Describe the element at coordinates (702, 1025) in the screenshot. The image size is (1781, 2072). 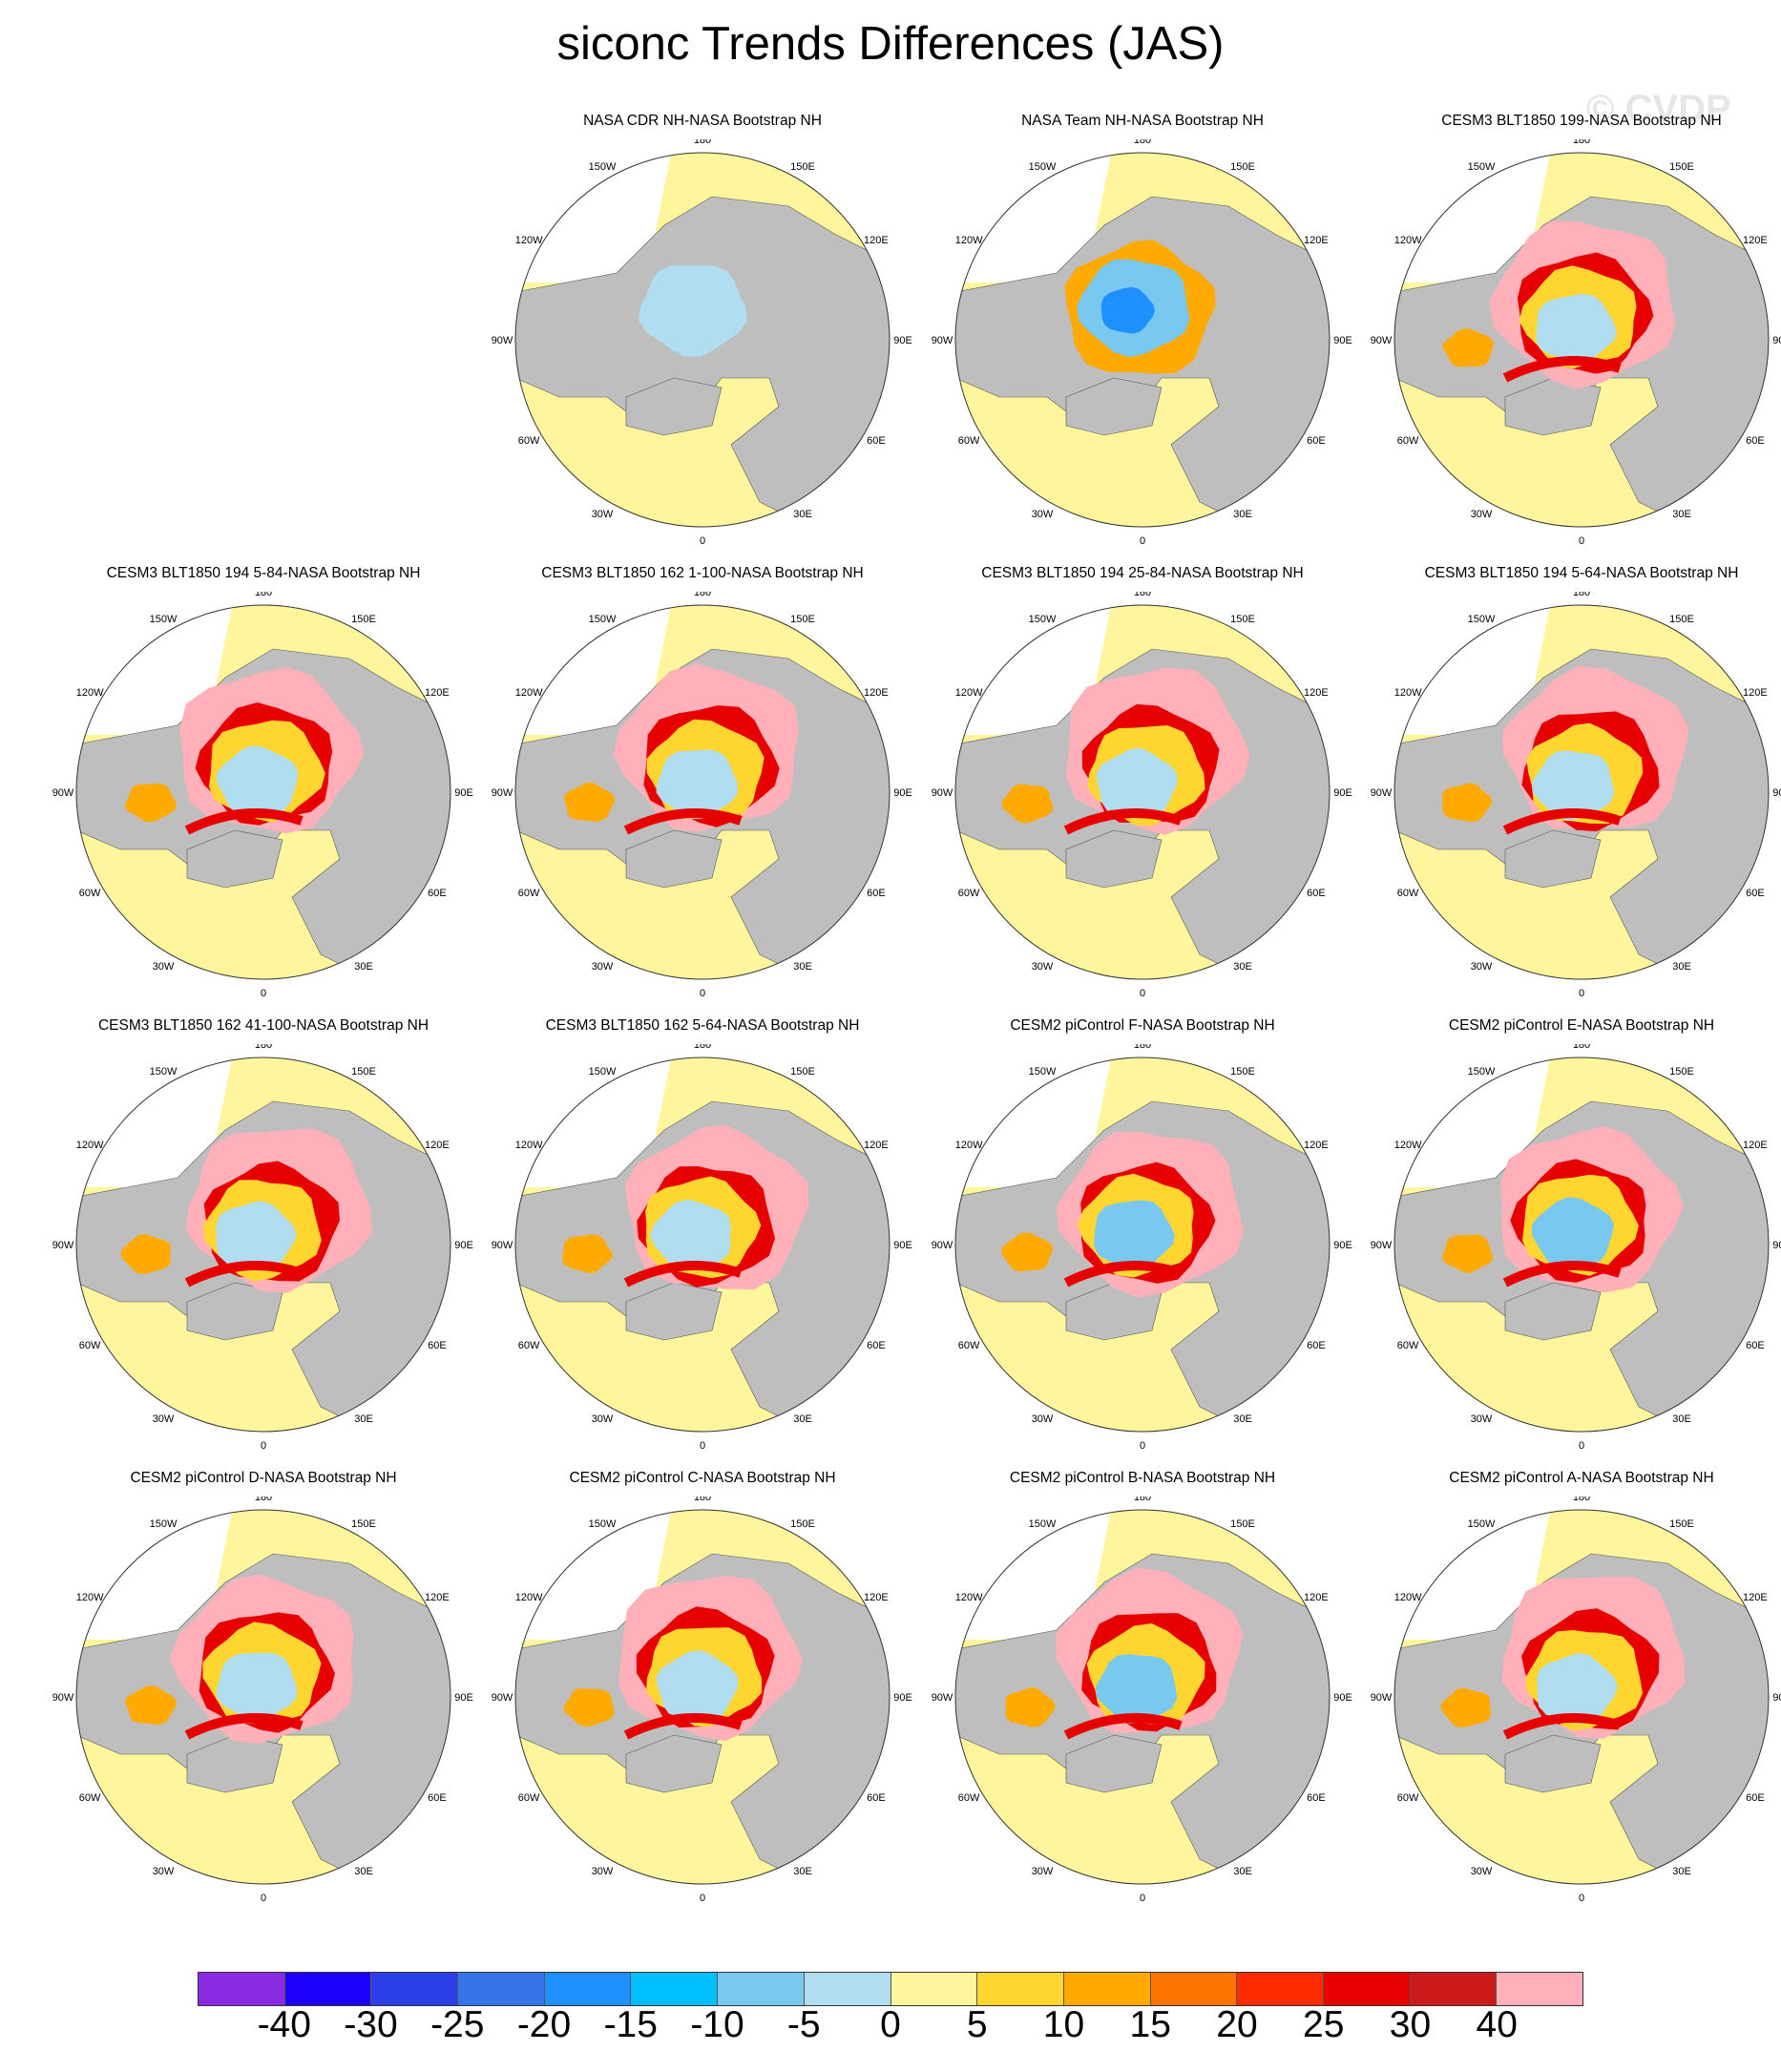
I see `panel-title: CESM3 BLT1850 162 5-64-NASA Bootstrap NH` at that location.